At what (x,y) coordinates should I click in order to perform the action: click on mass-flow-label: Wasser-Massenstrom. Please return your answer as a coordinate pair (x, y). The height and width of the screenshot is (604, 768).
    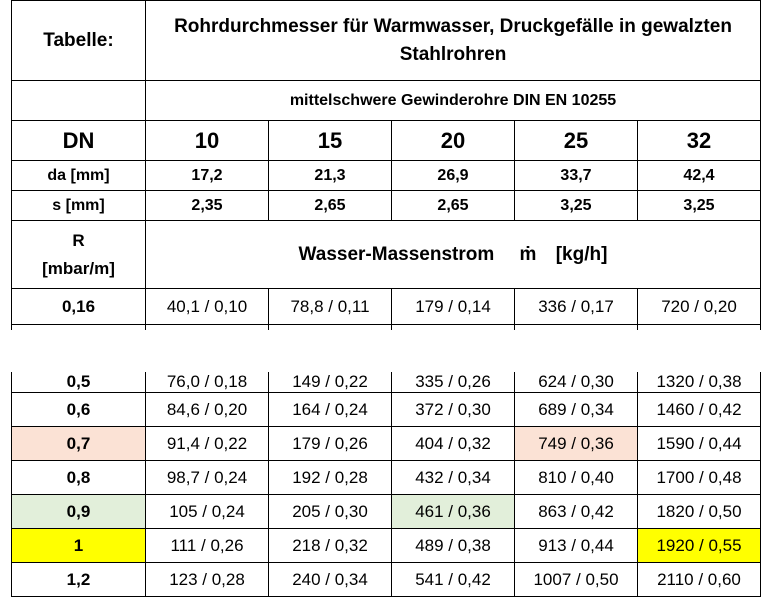
    Looking at the image, I should click on (396, 254).